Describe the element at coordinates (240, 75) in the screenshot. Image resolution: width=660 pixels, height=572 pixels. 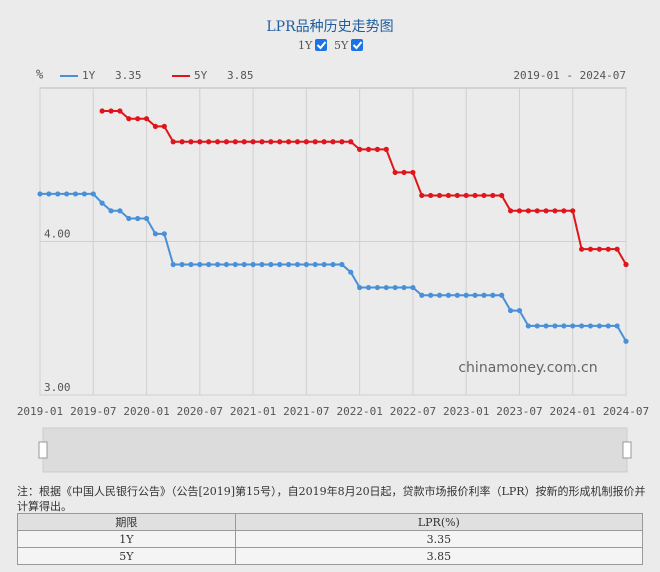
I see `legend-value: 3.85` at that location.